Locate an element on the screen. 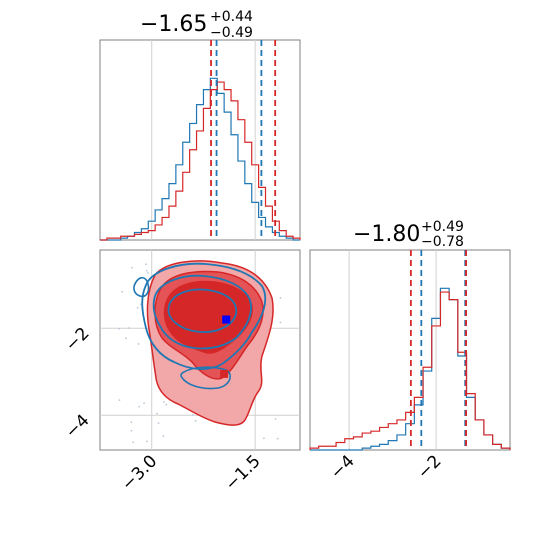  blue-contour-outer is located at coordinates (204, 316).